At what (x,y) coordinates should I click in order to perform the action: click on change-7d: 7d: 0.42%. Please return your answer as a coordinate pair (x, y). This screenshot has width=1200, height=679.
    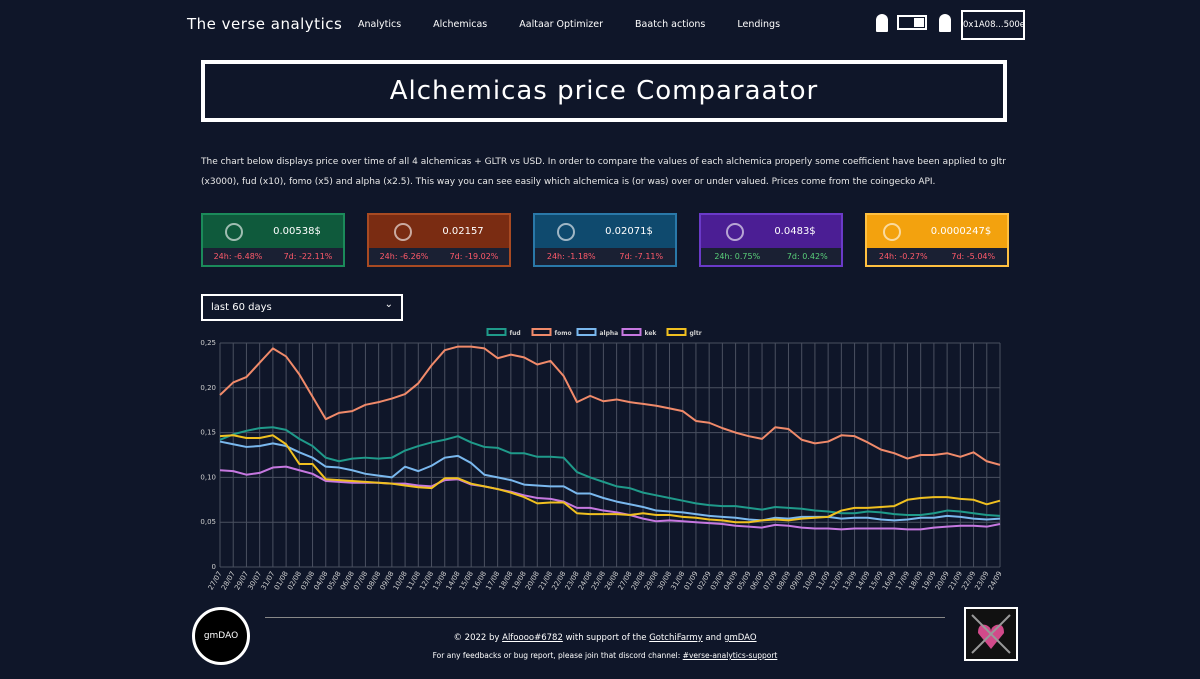
    Looking at the image, I should click on (807, 256).